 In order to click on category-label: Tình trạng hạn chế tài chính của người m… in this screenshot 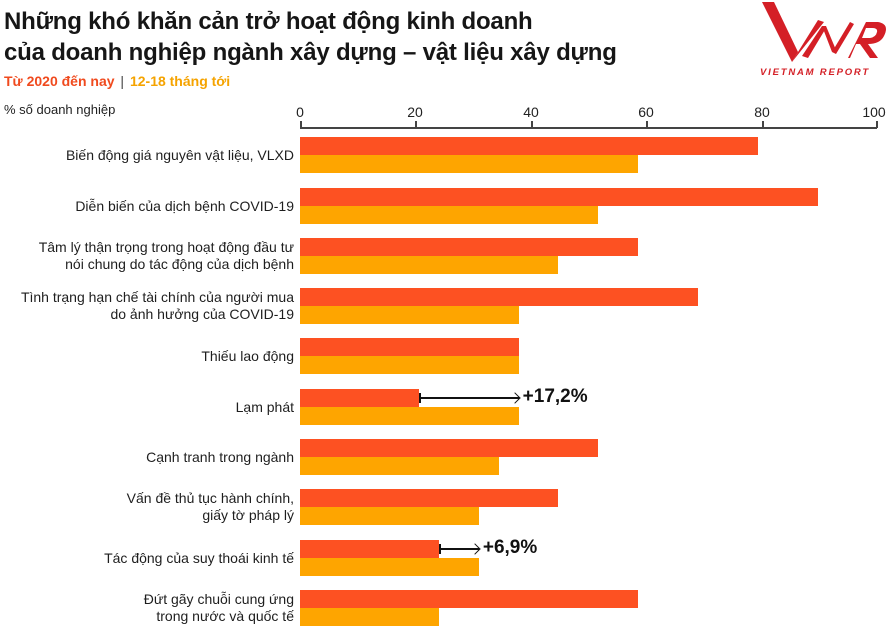, I will do `click(157, 305)`.